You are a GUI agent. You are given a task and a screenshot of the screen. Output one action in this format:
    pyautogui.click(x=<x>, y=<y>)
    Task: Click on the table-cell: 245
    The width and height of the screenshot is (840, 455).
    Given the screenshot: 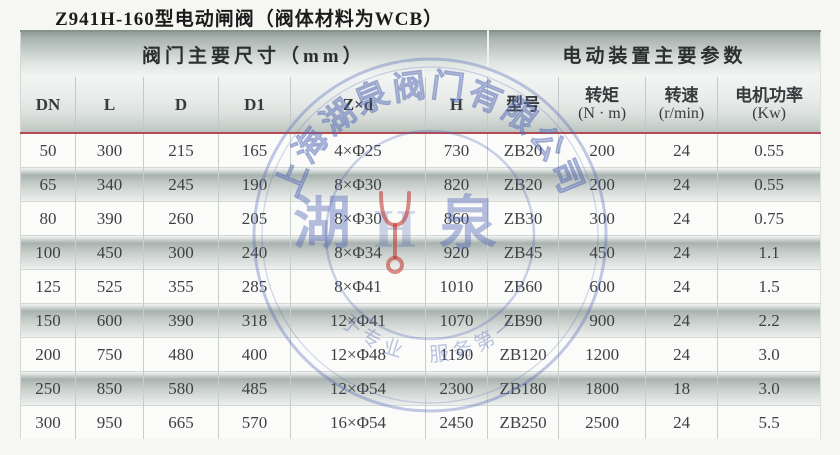 What is the action you would take?
    pyautogui.click(x=181, y=184)
    